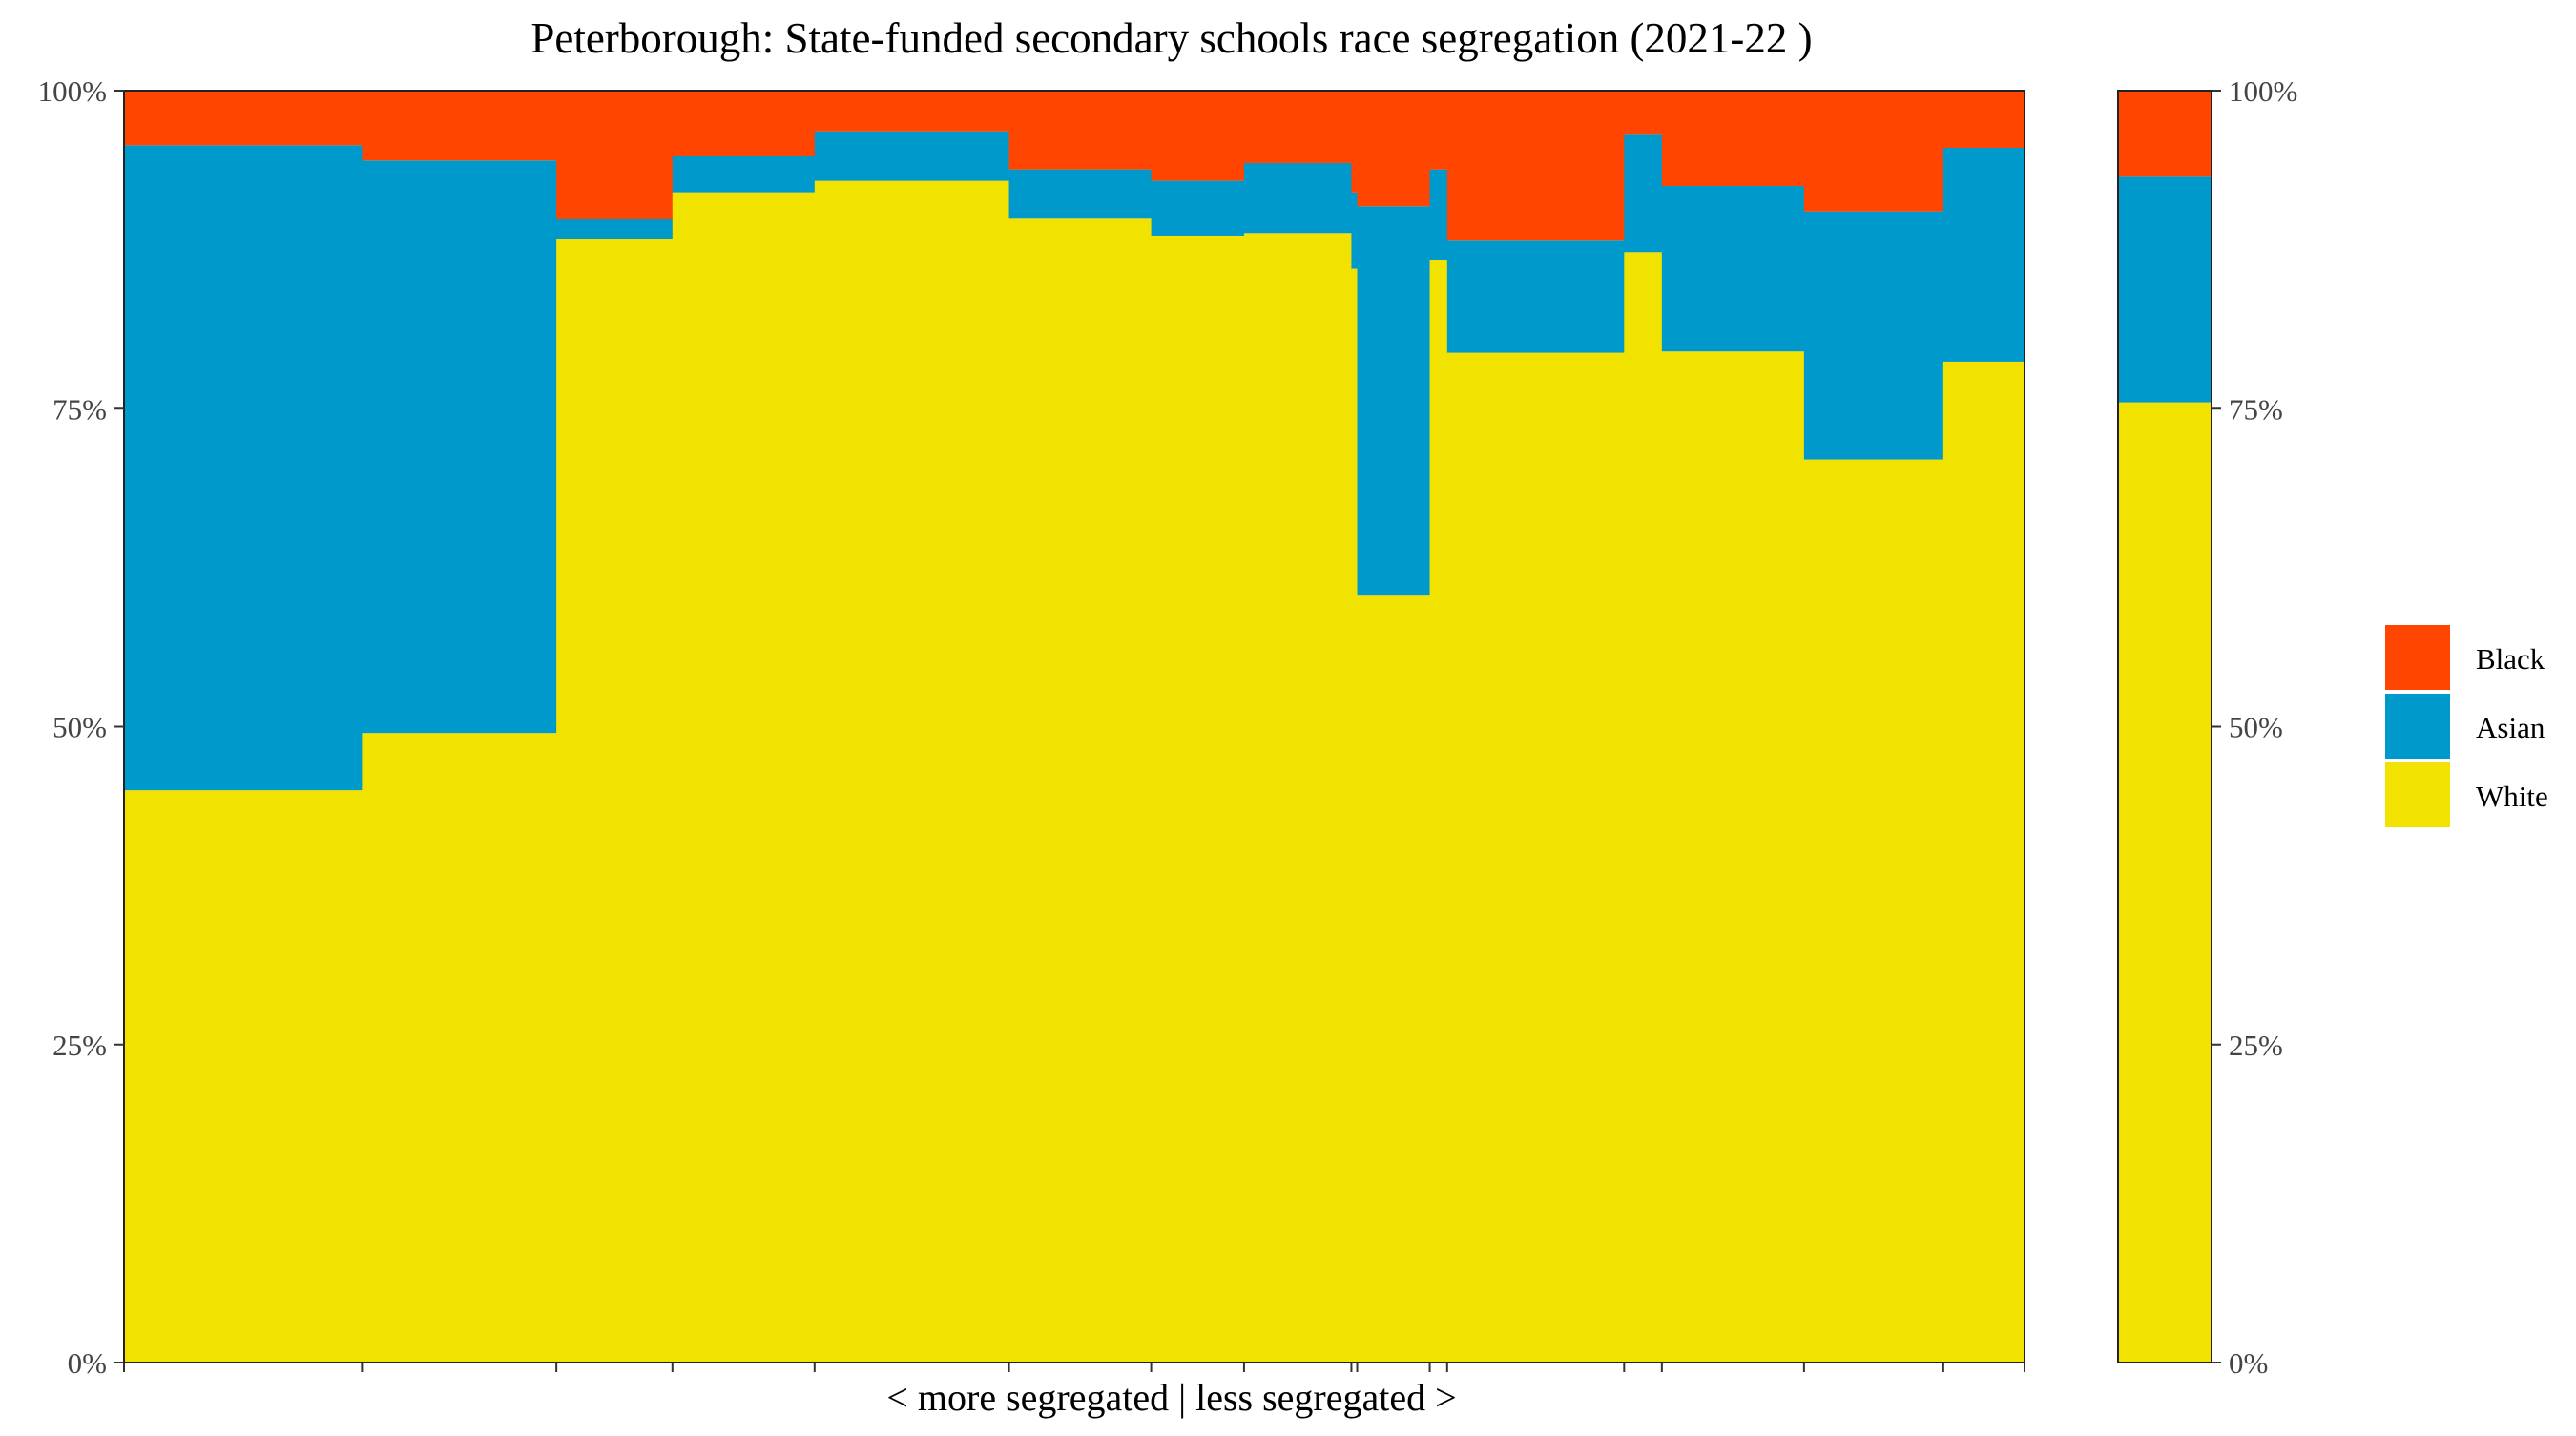  Describe the element at coordinates (2417, 726) in the screenshot. I see `legend-swatch-asian` at that location.